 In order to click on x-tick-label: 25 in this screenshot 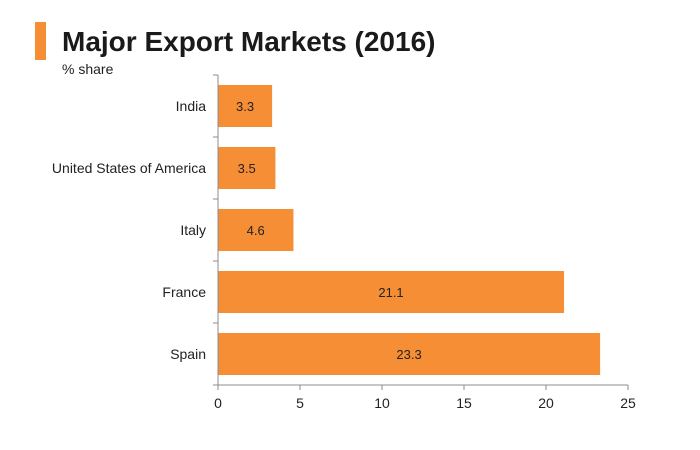, I will do `click(628, 403)`.